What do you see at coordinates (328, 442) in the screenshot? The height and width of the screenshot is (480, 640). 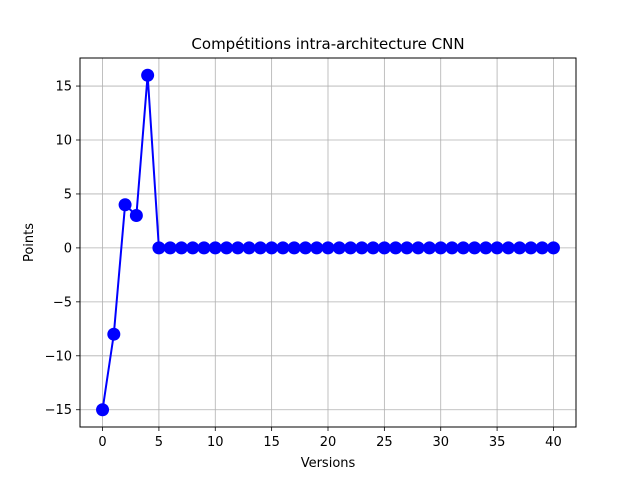 I see `x-tick-label: 20` at bounding box center [328, 442].